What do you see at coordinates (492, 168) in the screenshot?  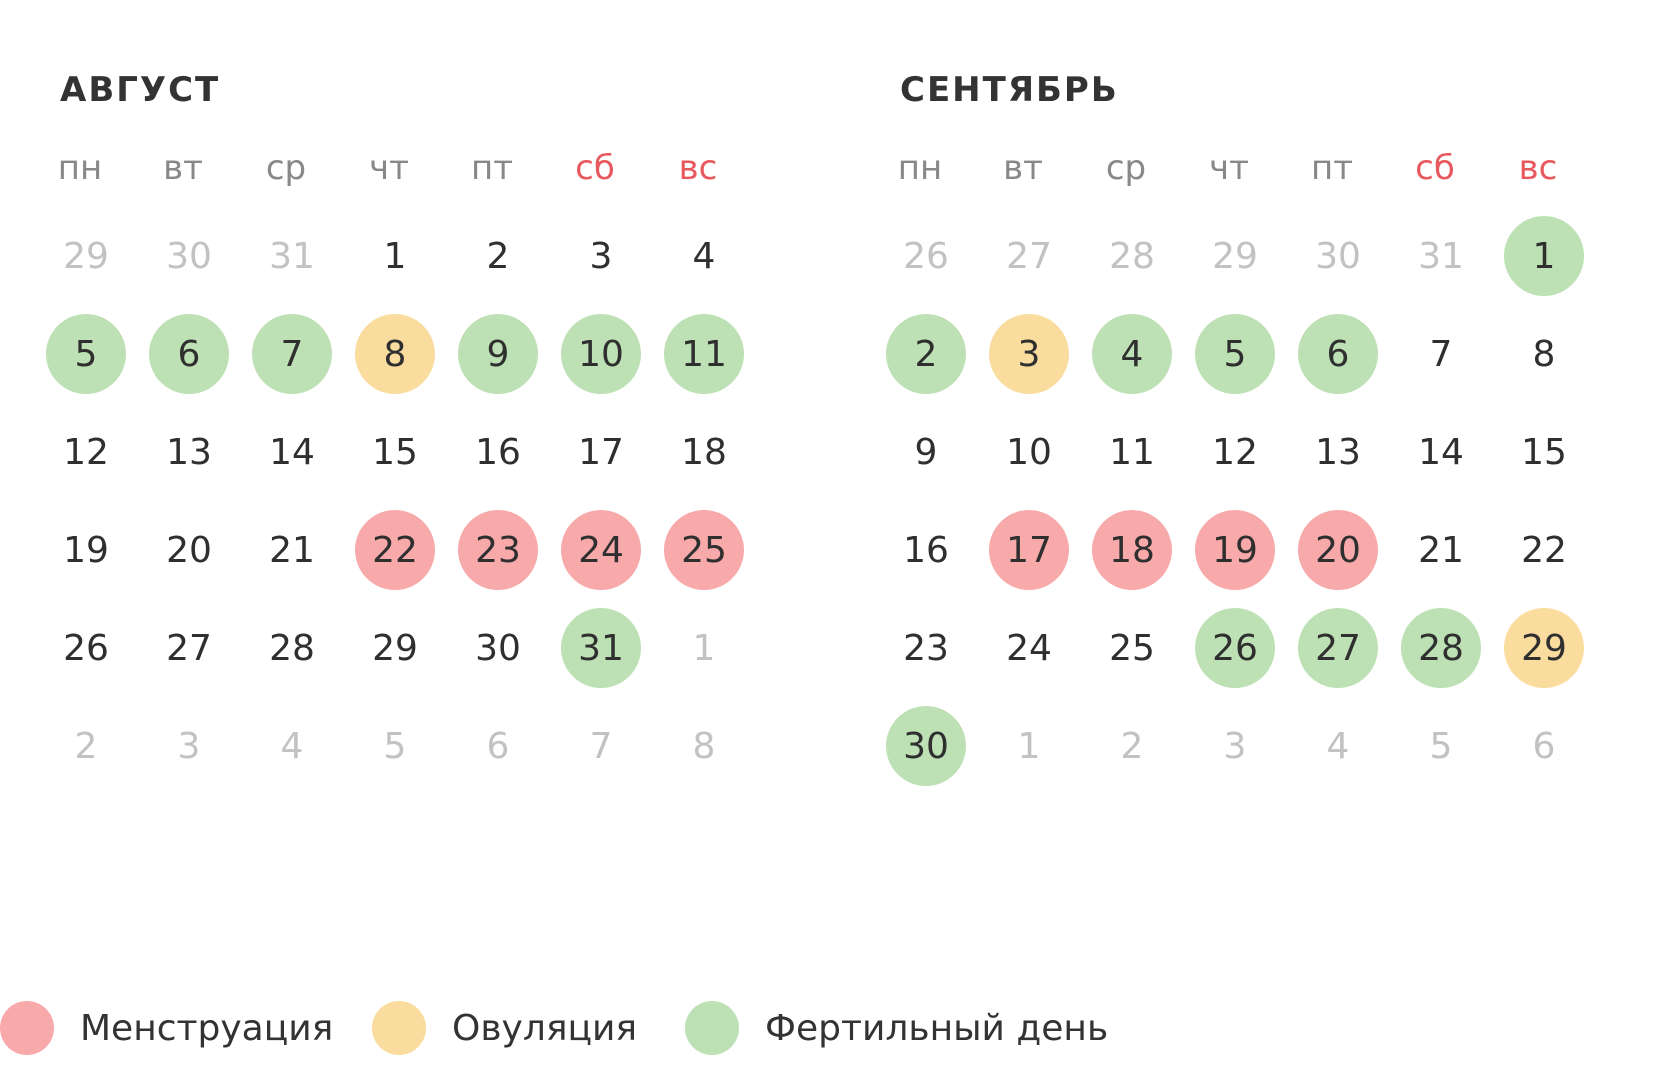 I see `weekday-label: пт` at bounding box center [492, 168].